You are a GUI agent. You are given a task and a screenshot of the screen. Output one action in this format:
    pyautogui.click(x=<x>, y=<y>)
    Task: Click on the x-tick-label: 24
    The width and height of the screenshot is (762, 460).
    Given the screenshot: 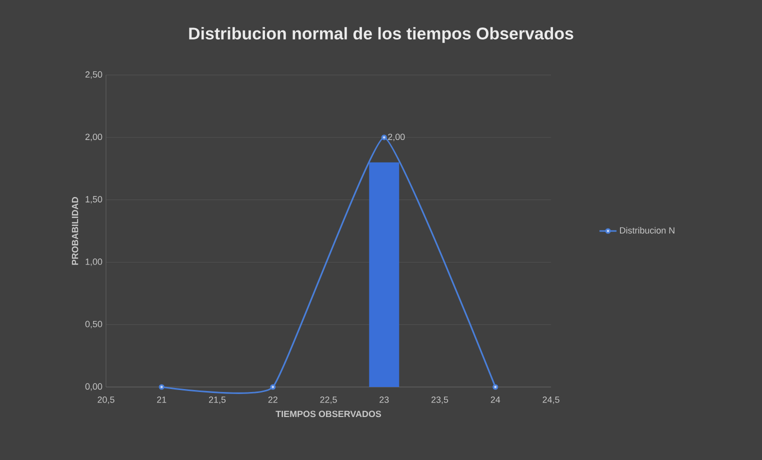 What is the action you would take?
    pyautogui.click(x=495, y=399)
    